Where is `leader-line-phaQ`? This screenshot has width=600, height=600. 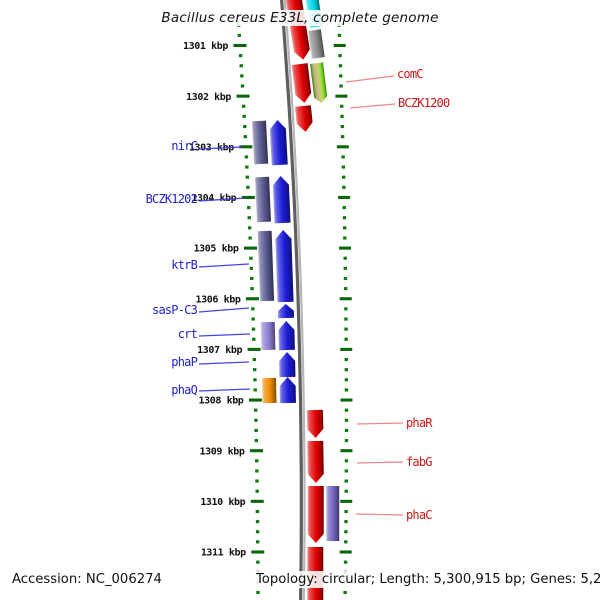 leader-line-phaQ is located at coordinates (224, 390).